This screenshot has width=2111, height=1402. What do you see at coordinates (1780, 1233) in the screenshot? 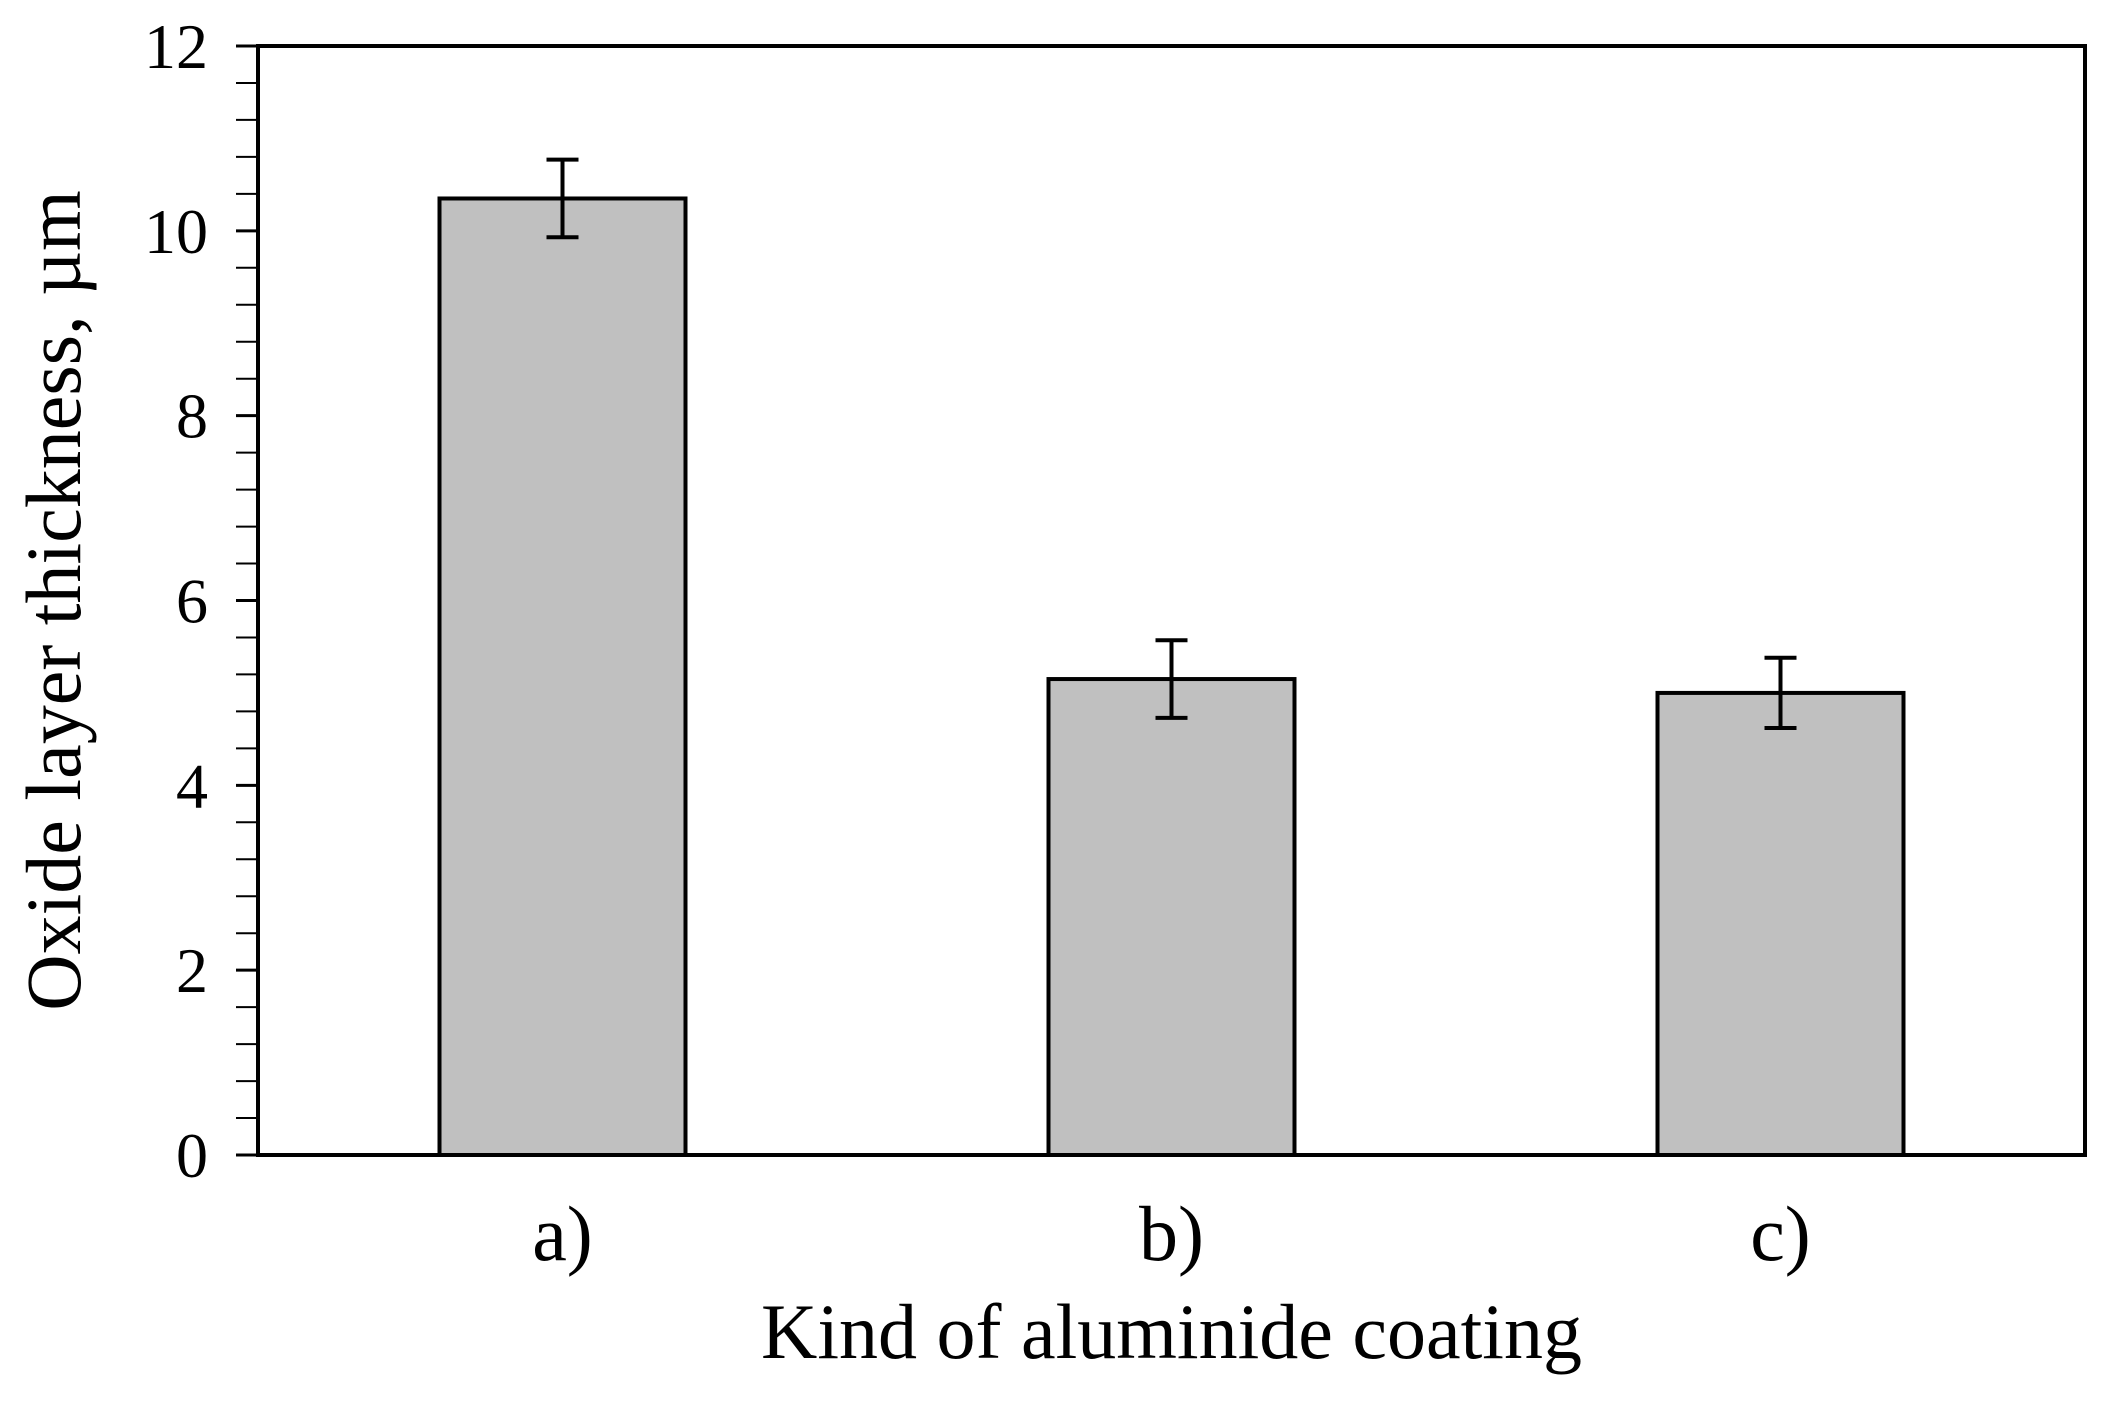
I see `x-tick-label: c)` at bounding box center [1780, 1233].